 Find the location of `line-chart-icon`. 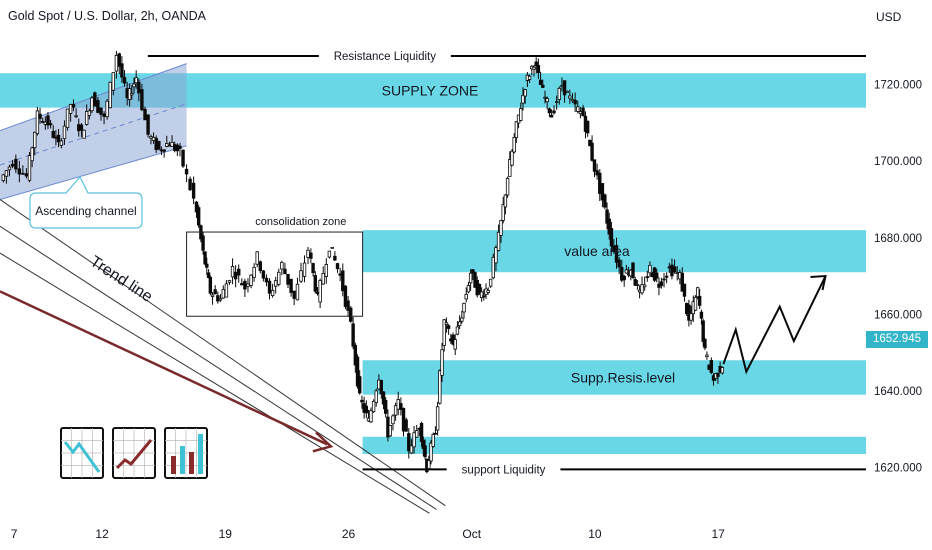

line-chart-icon is located at coordinates (82, 453).